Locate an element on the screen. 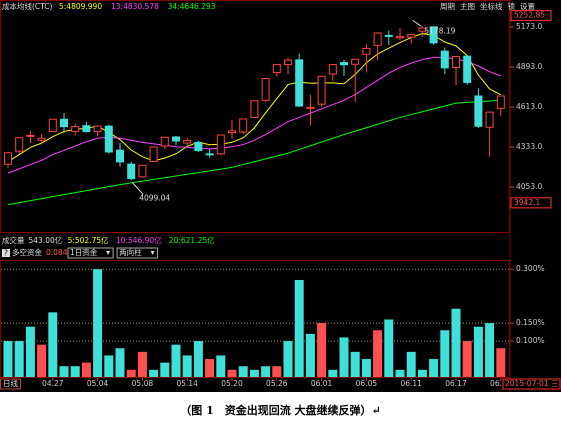 The width and height of the screenshot is (561, 429). x-tick-label: 06.17 is located at coordinates (456, 383).